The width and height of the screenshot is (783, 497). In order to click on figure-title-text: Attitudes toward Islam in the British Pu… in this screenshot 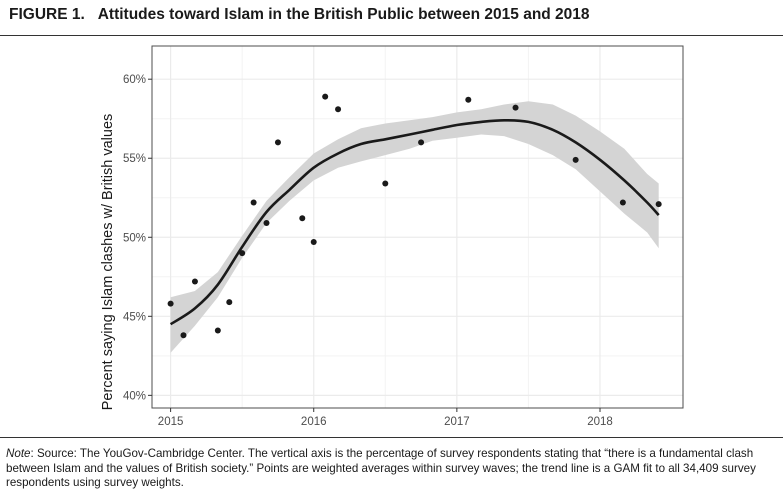, I will do `click(343, 14)`.